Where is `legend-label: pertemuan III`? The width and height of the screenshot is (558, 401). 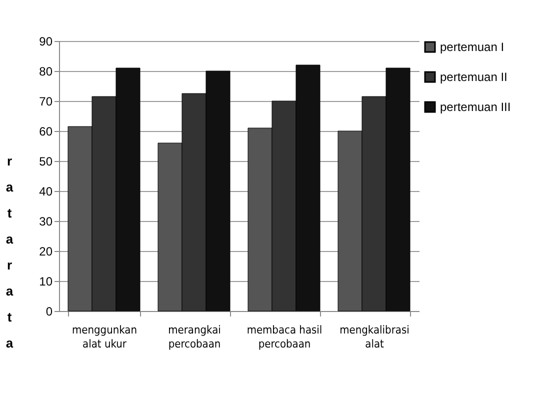
legend-label: pertemuan III is located at coordinates (475, 107).